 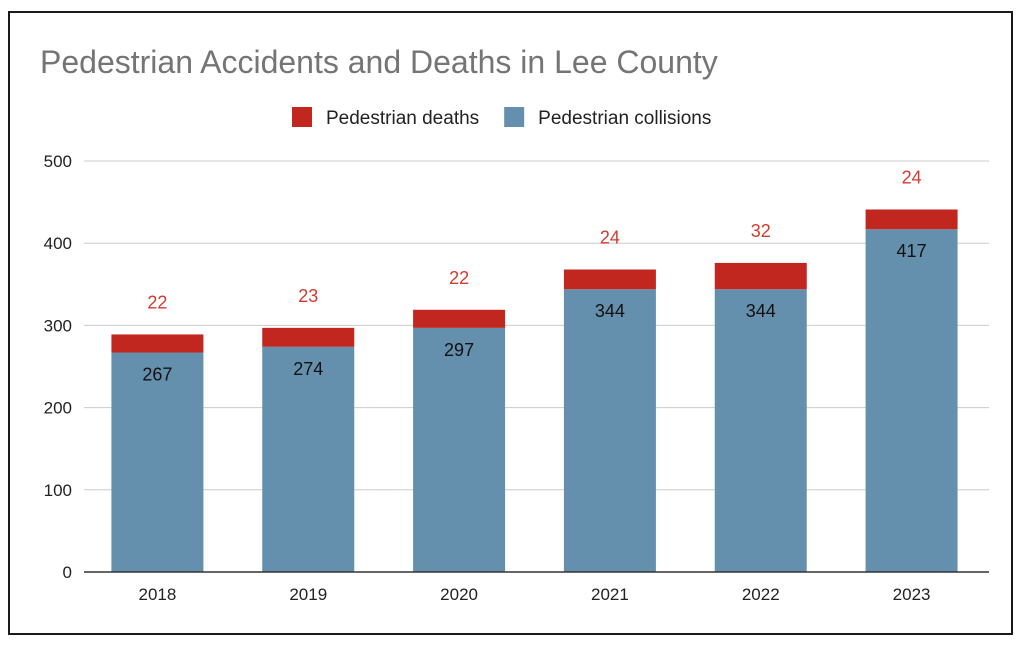 What do you see at coordinates (761, 231) in the screenshot?
I see `data-label-deaths: 32` at bounding box center [761, 231].